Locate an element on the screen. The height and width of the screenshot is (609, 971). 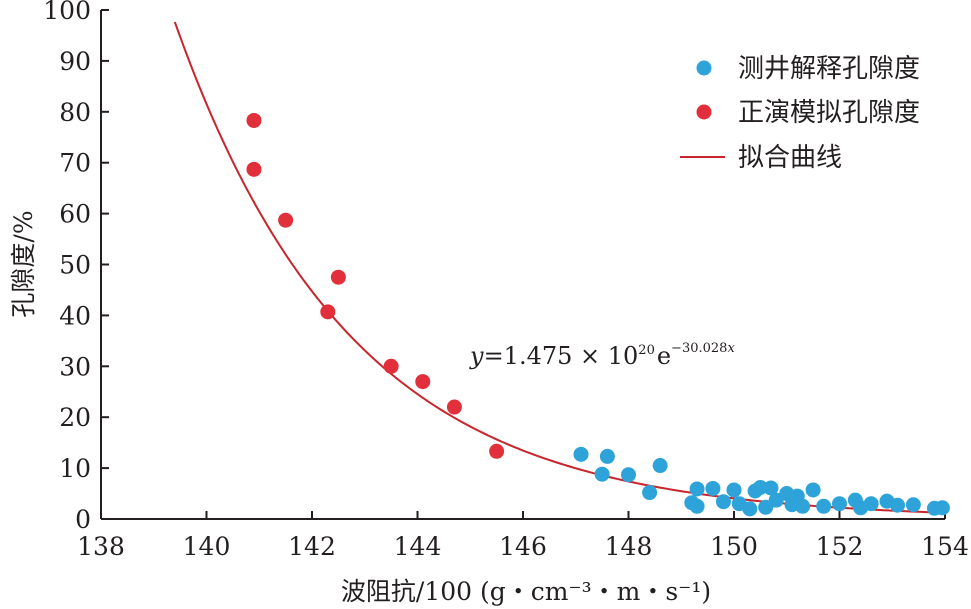
y-tick-label: 30 is located at coordinates (75, 366).